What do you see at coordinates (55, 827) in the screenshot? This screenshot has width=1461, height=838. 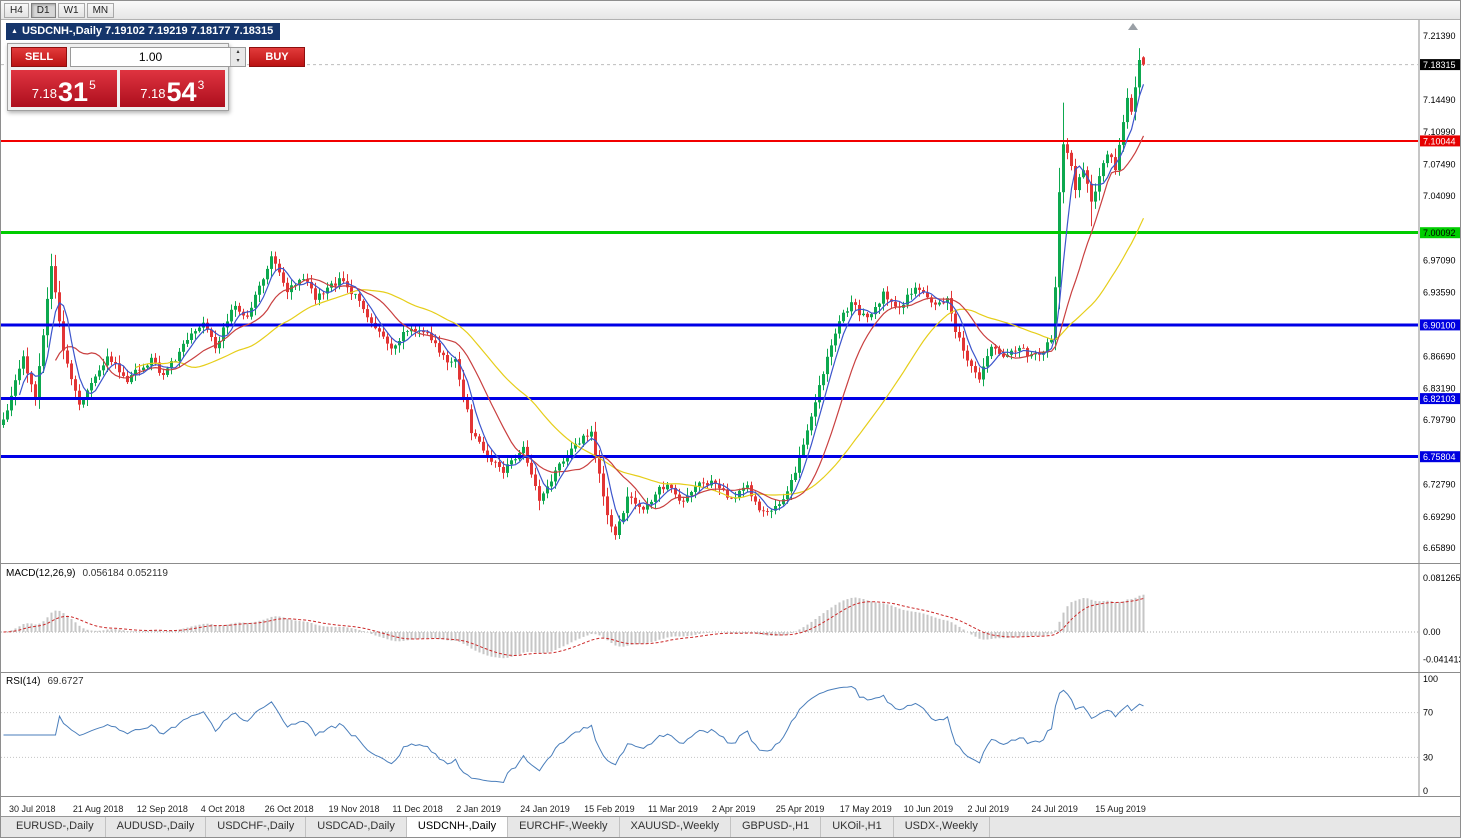 I see `chart-tab-EURUSD-Daily: EURUSD-,Daily` at bounding box center [55, 827].